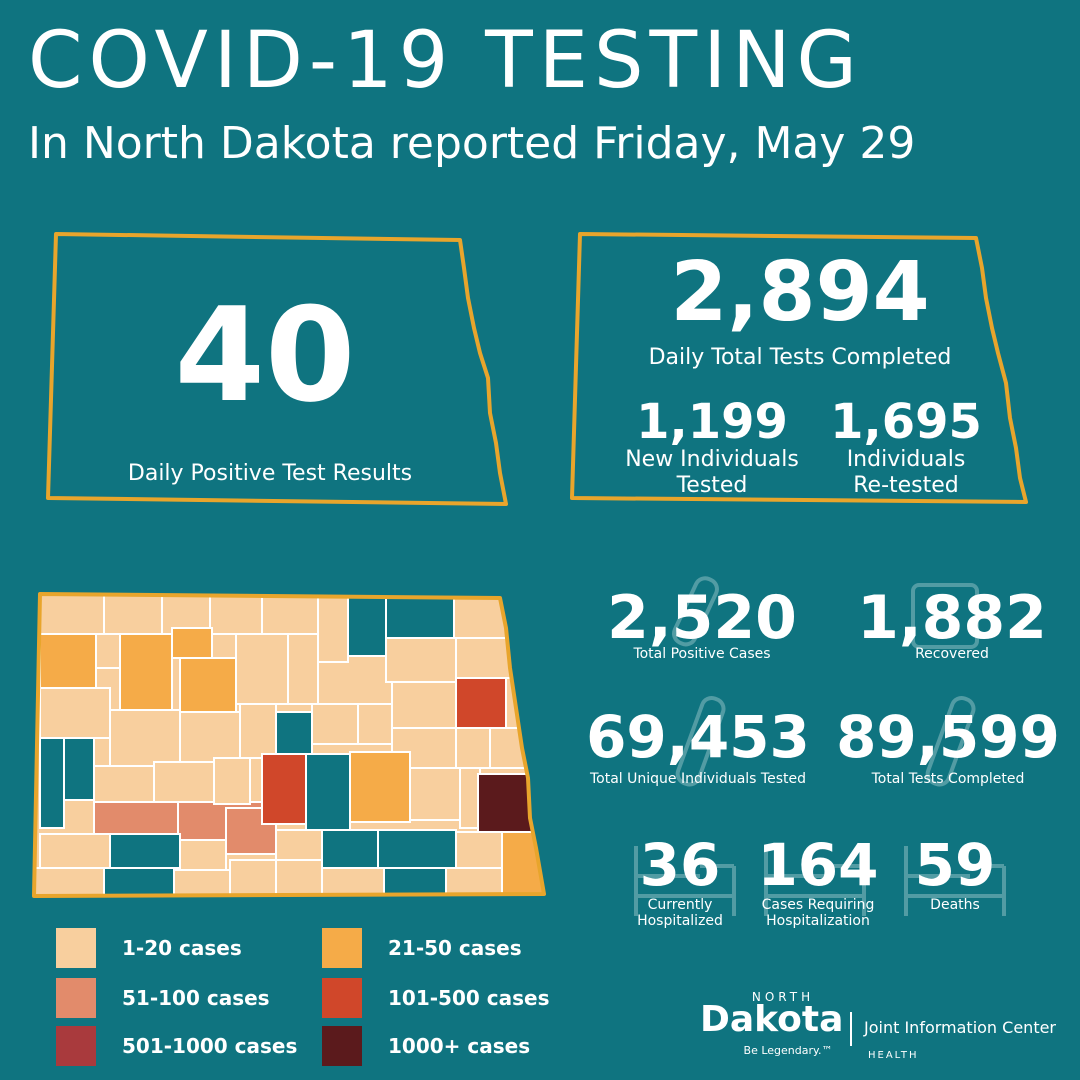  What do you see at coordinates (455, 948) in the screenshot?
I see `legend-label: 21-50 cases` at bounding box center [455, 948].